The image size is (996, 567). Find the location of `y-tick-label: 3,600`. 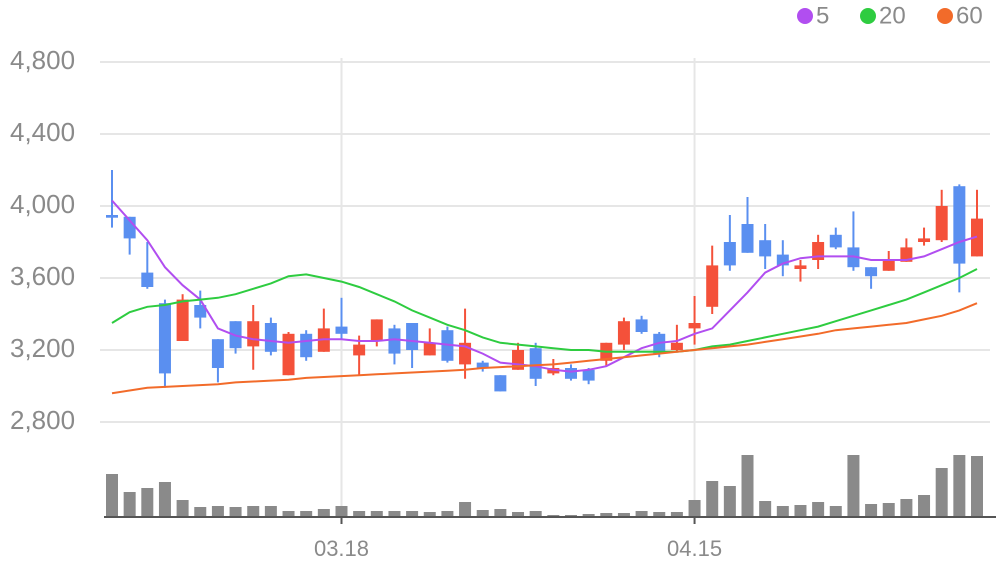

y-tick-label: 3,600 is located at coordinates (42, 276).